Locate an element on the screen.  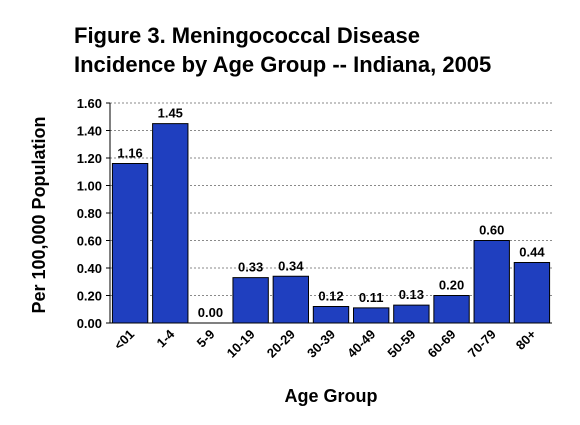
data-label: 0.44 is located at coordinates (532, 252).